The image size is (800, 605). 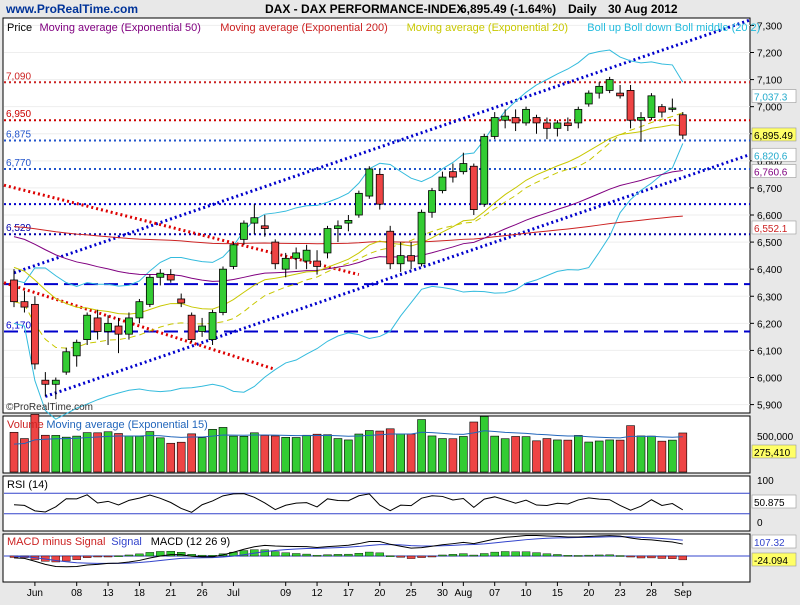 What do you see at coordinates (774, 154) in the screenshot?
I see `value-label-box` at bounding box center [774, 154].